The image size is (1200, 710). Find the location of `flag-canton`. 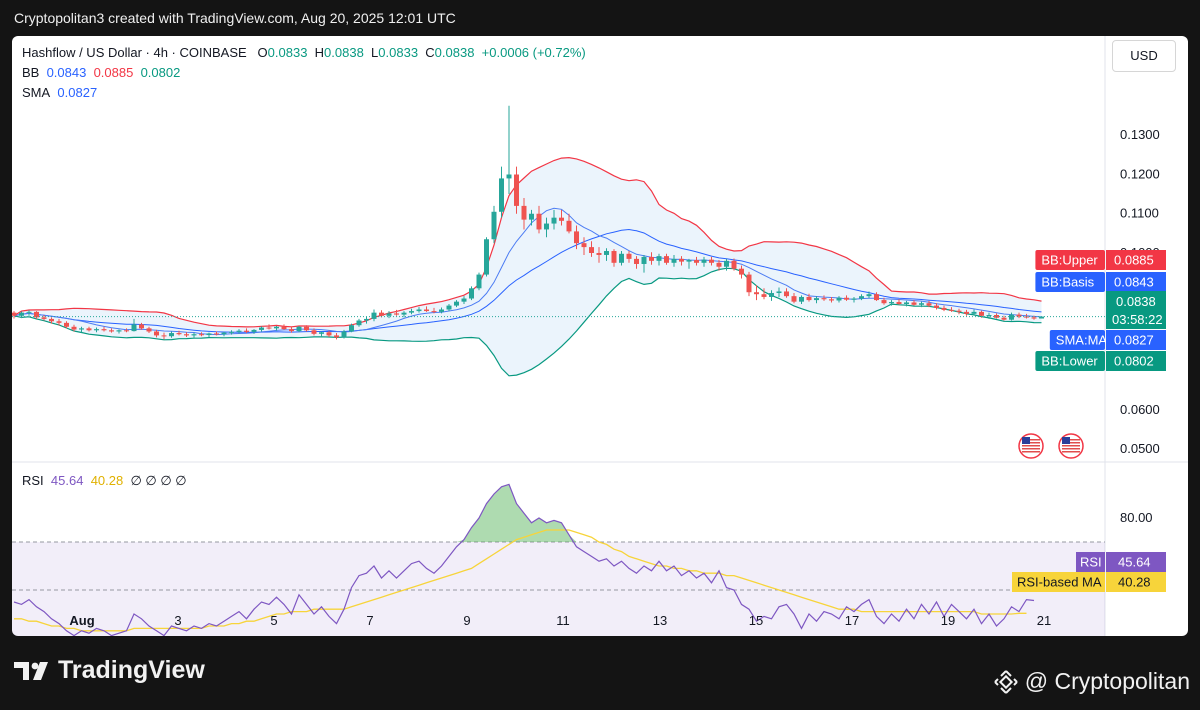

flag-canton is located at coordinates (1066, 440).